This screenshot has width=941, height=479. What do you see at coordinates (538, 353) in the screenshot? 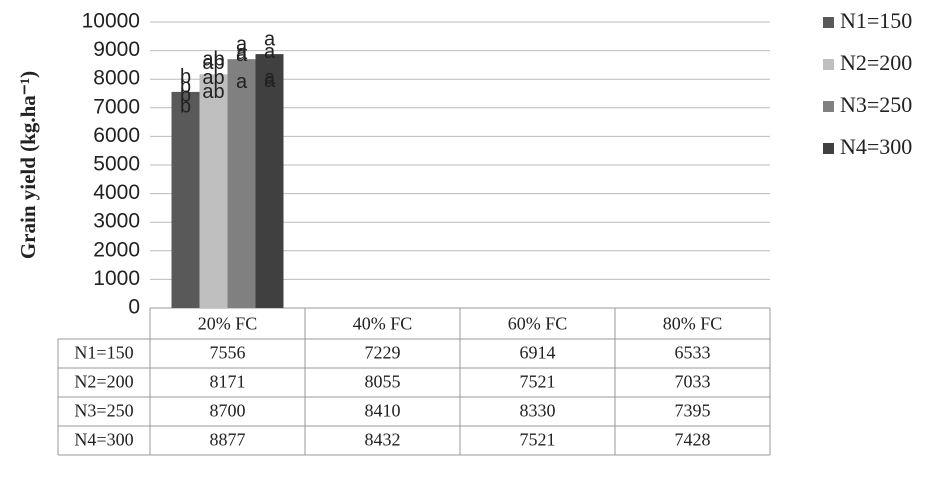
I see `table-cell: 6914` at bounding box center [538, 353].